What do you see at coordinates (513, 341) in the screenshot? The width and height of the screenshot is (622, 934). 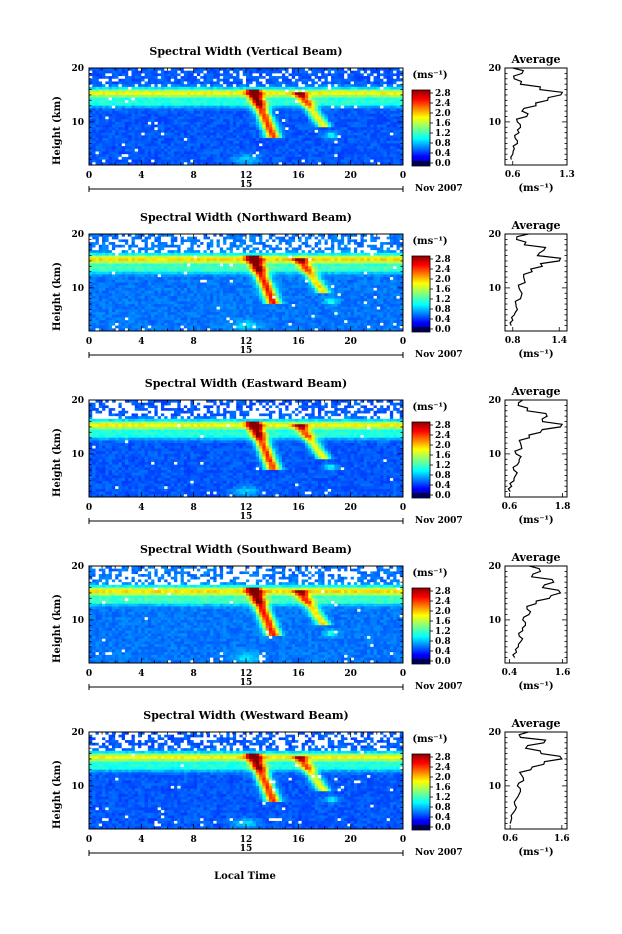 I see `avg-x-tick-label: 0.8` at bounding box center [513, 341].